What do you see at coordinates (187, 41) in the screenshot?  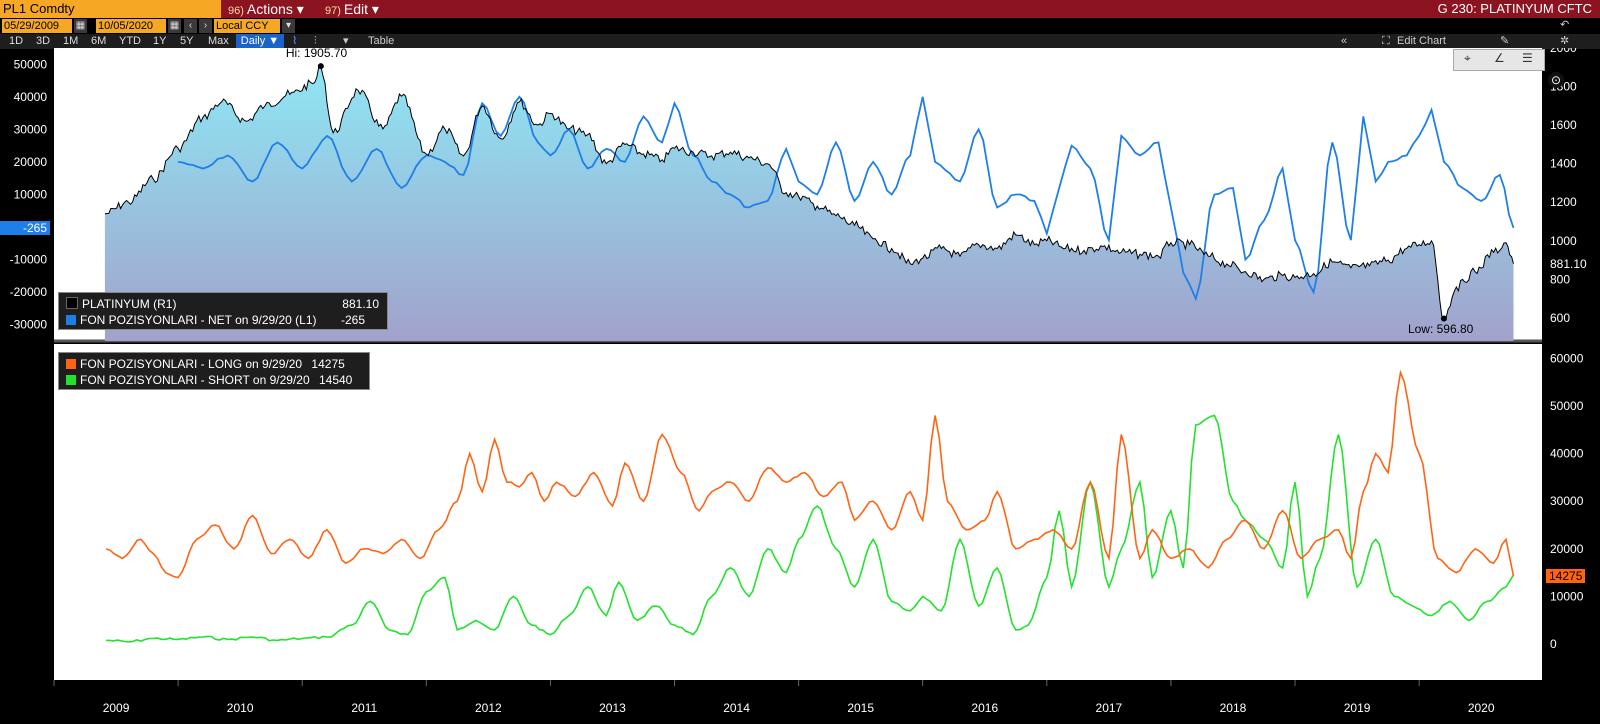 I see `range-5y: 5Y` at bounding box center [187, 41].